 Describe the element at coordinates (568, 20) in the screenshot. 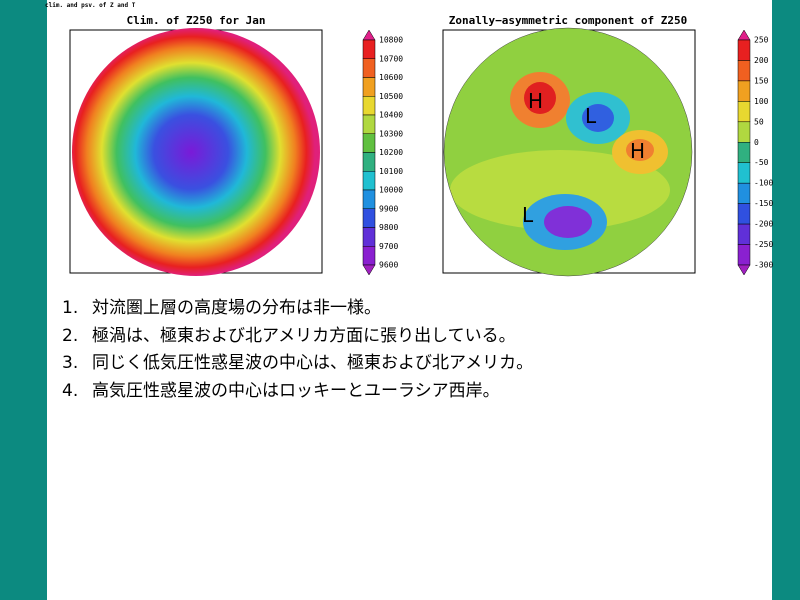

I see `panel-title: Zonally−asymmetric component of Z250` at that location.